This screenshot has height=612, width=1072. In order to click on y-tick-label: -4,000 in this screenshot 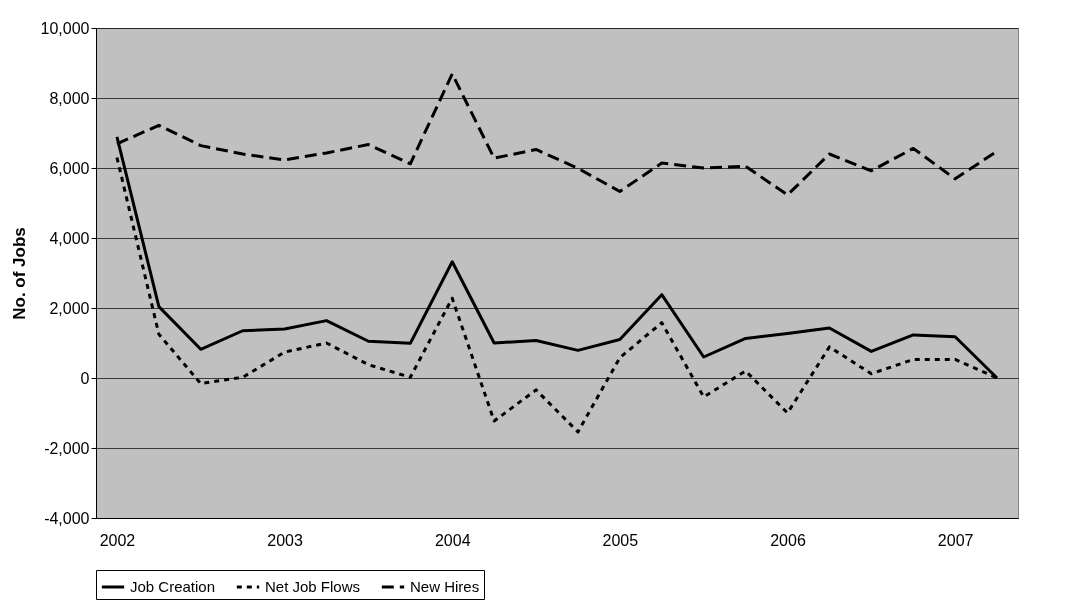, I will do `click(67, 518)`.